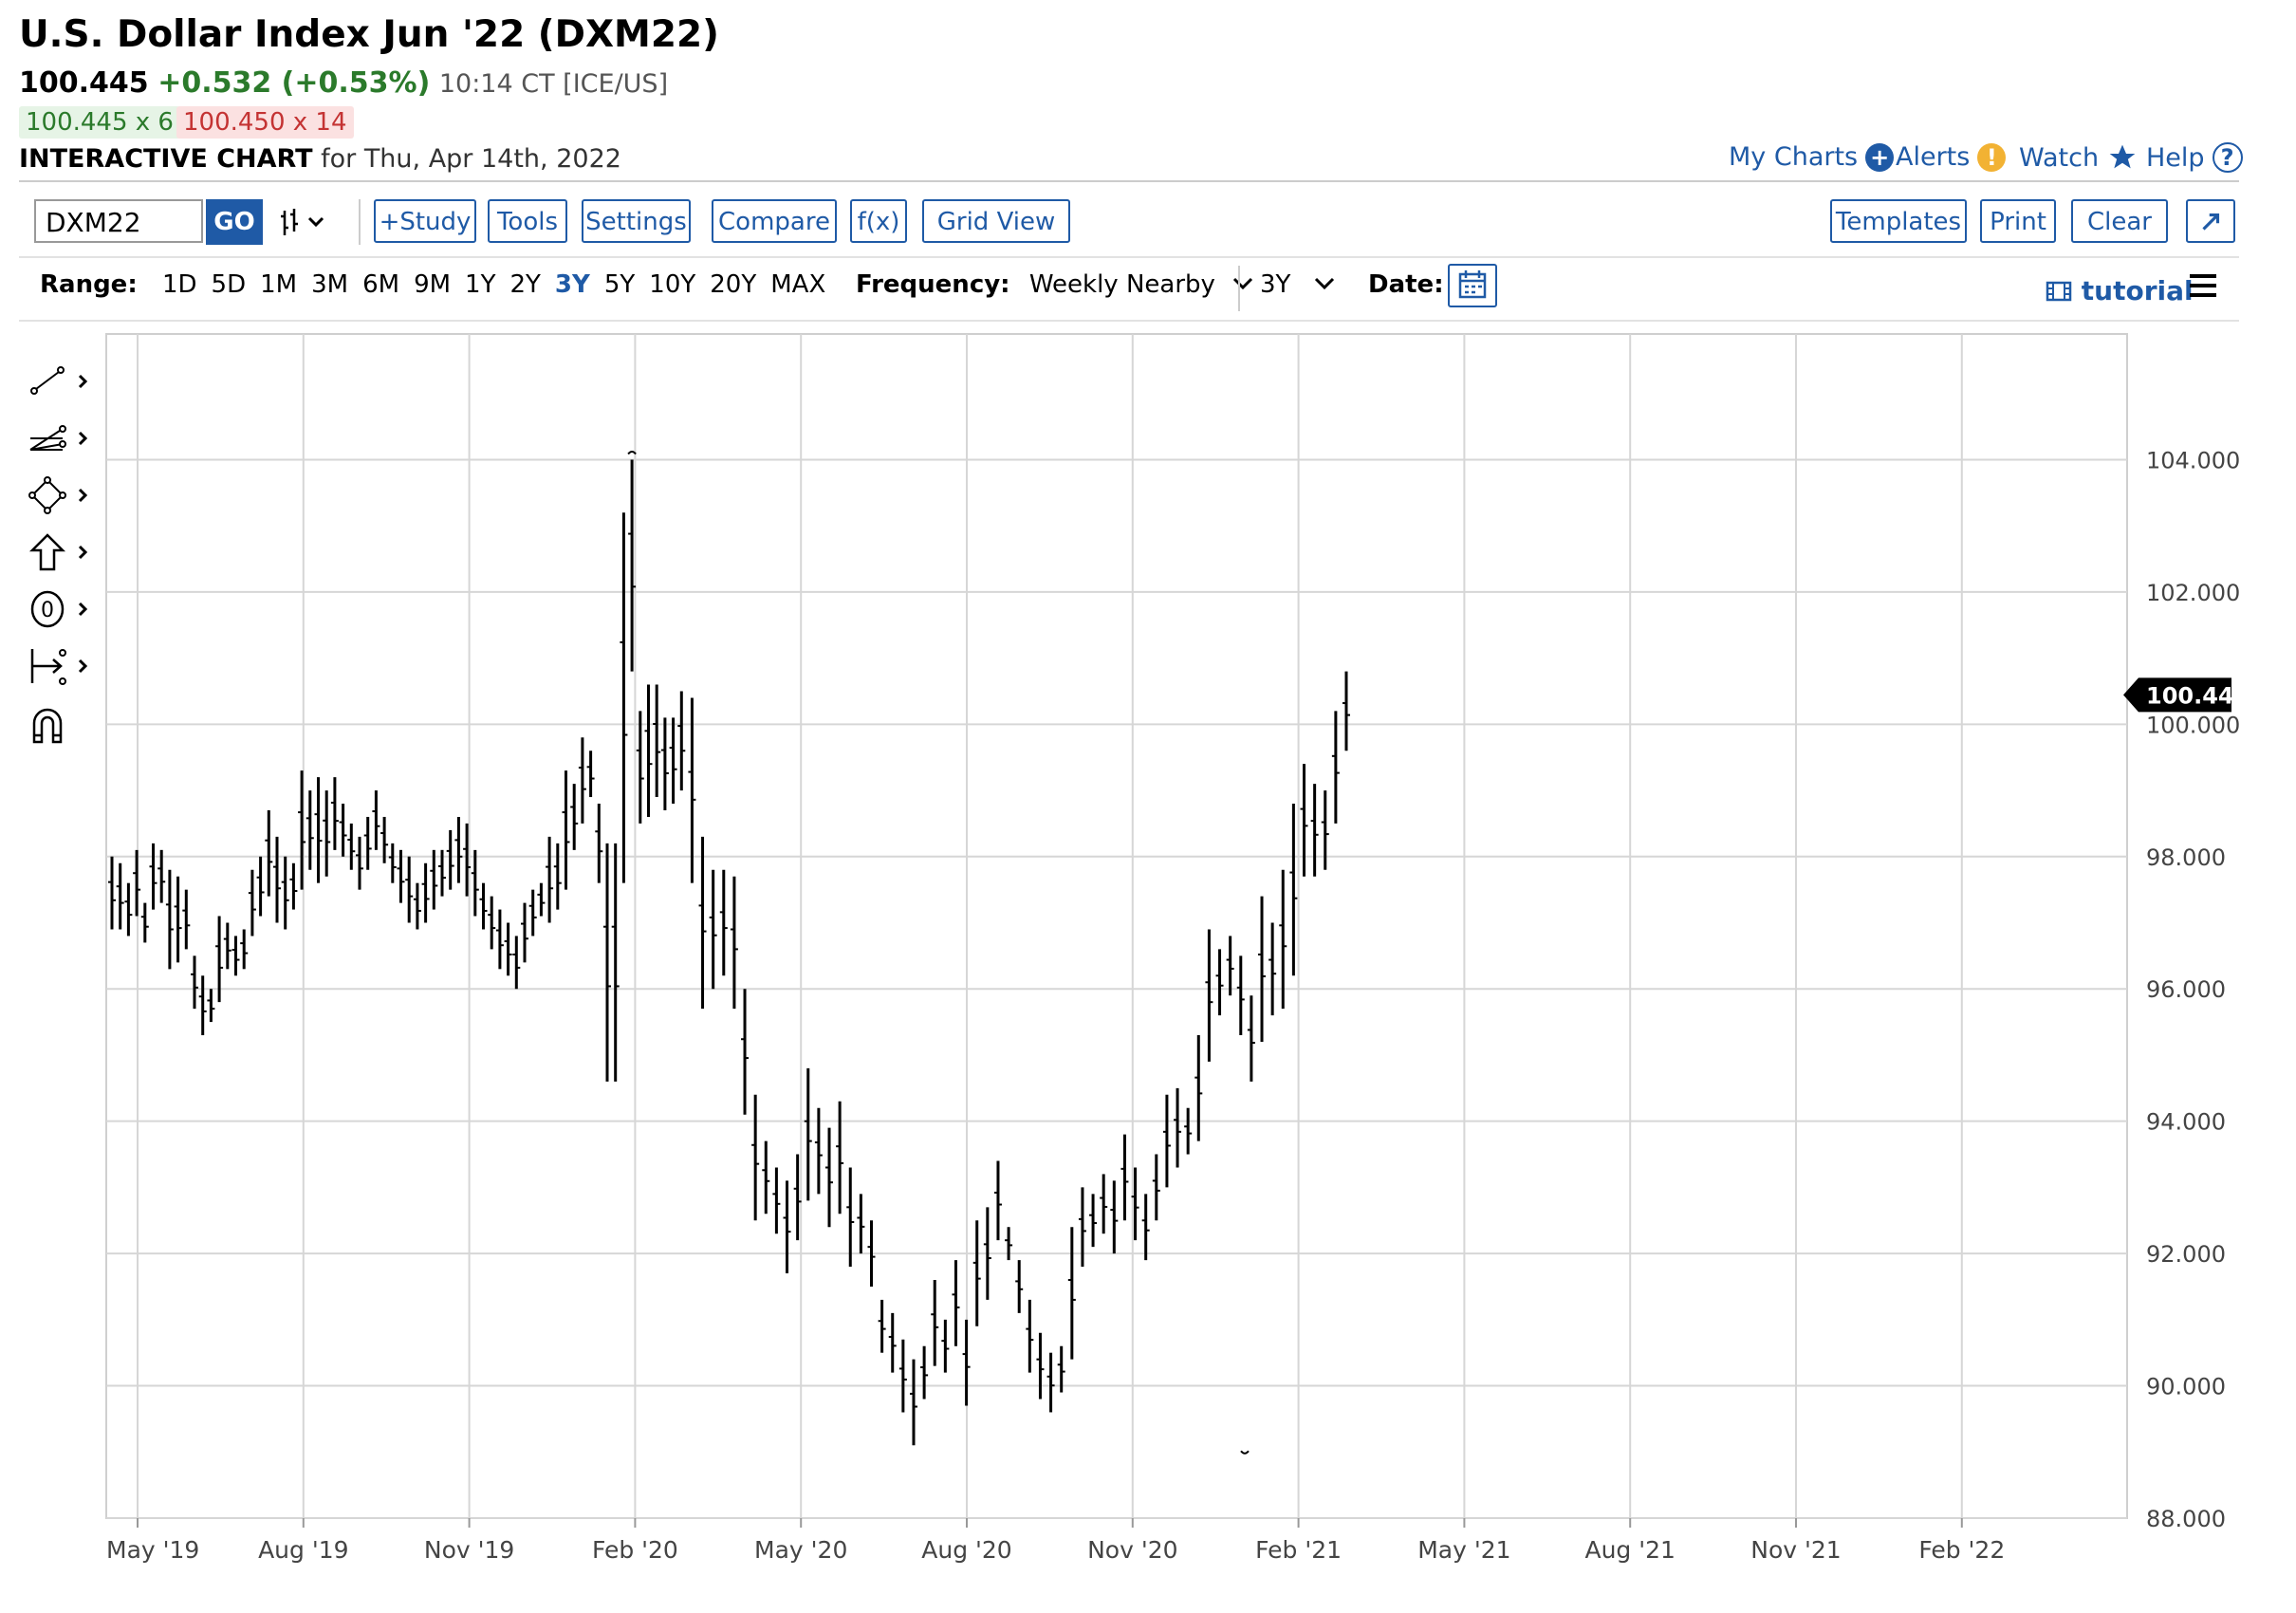  I want to click on range-option-5d: 5D, so click(229, 284).